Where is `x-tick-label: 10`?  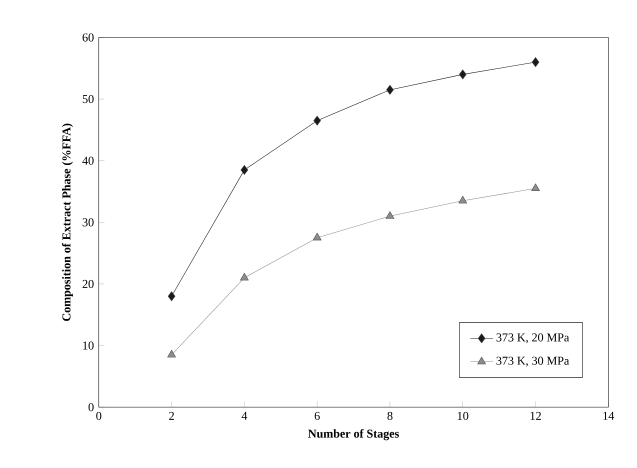
x-tick-label: 10 is located at coordinates (463, 416).